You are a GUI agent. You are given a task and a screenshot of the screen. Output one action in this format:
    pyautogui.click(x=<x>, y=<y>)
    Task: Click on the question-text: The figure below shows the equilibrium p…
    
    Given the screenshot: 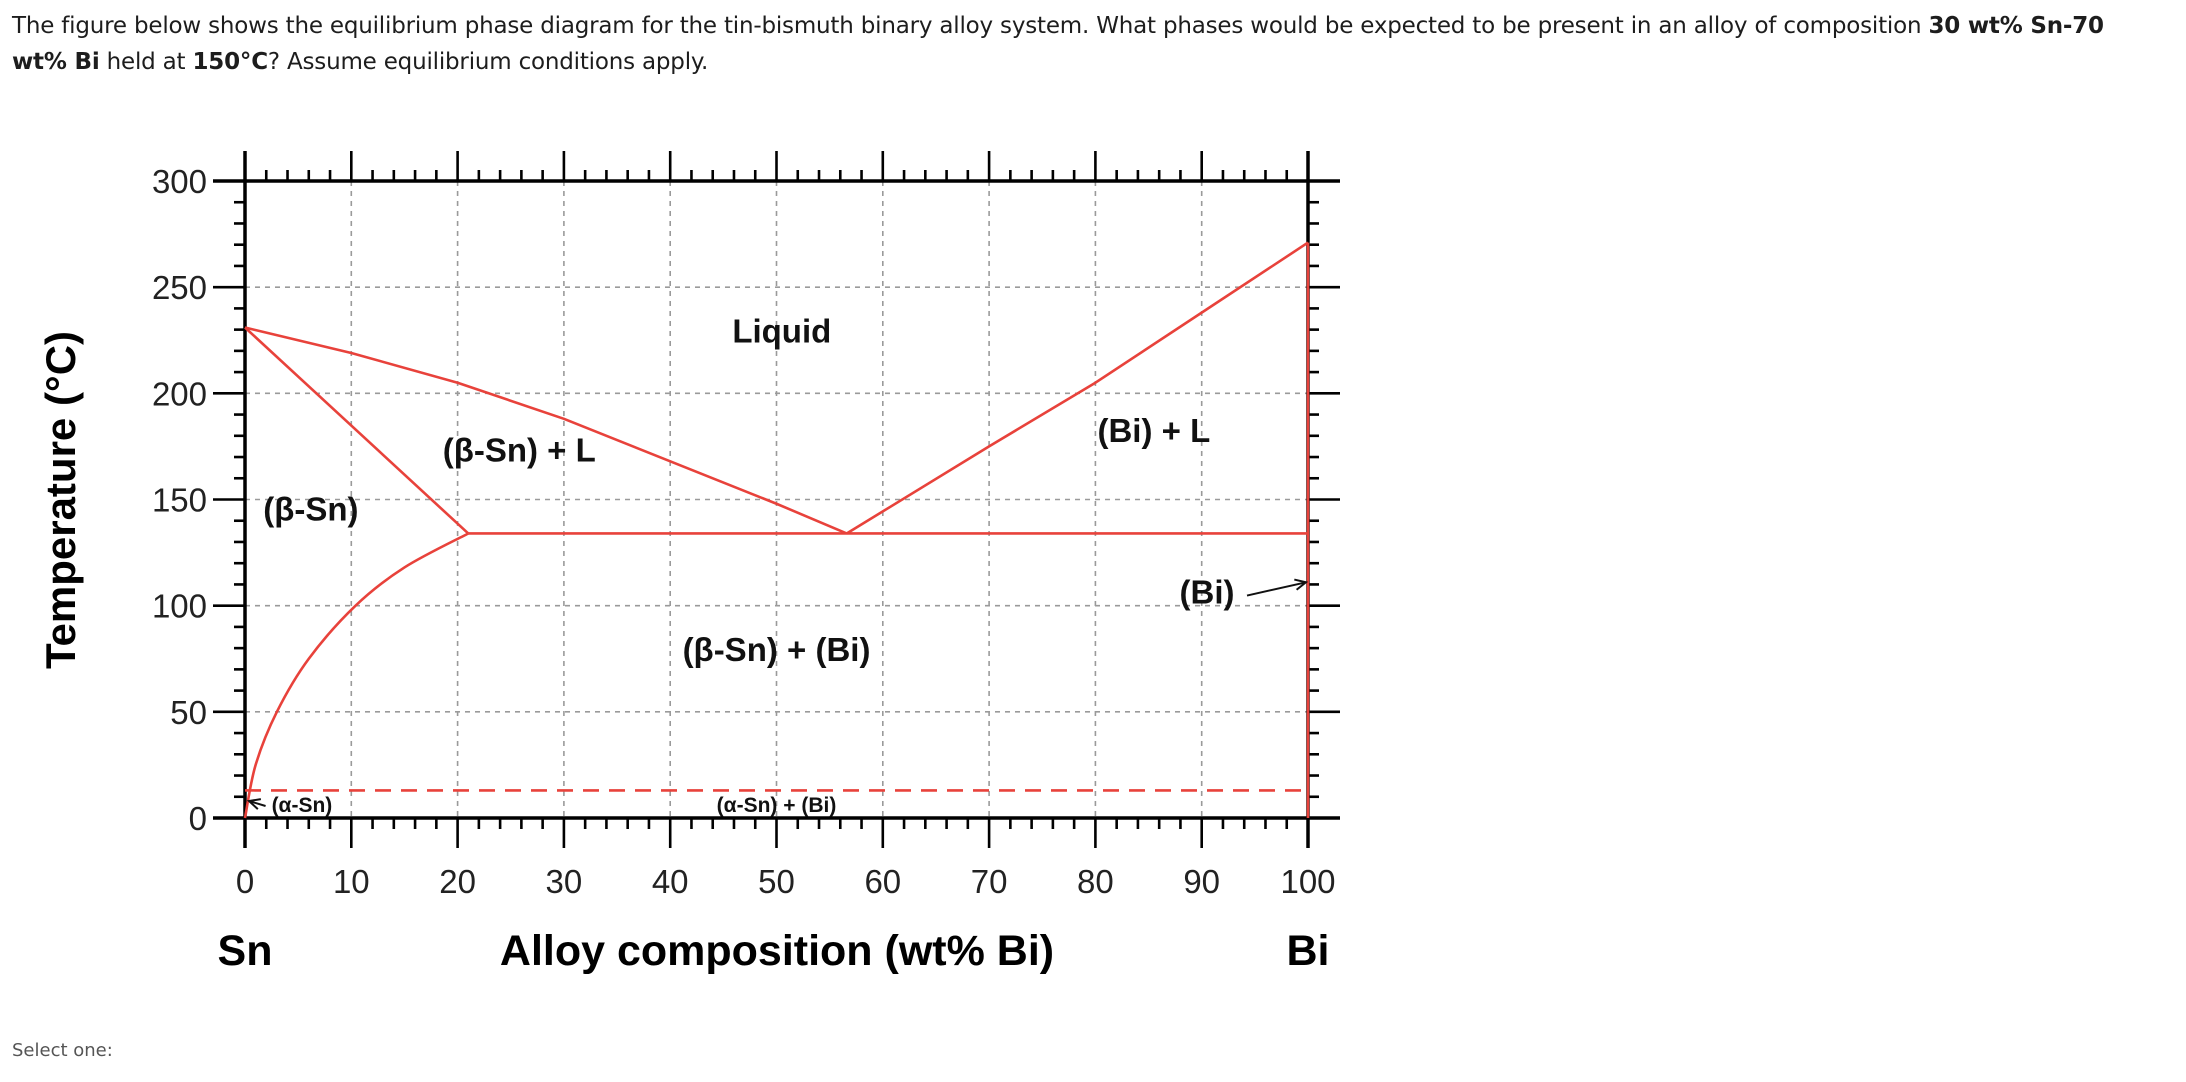 What is the action you would take?
    pyautogui.click(x=1087, y=44)
    